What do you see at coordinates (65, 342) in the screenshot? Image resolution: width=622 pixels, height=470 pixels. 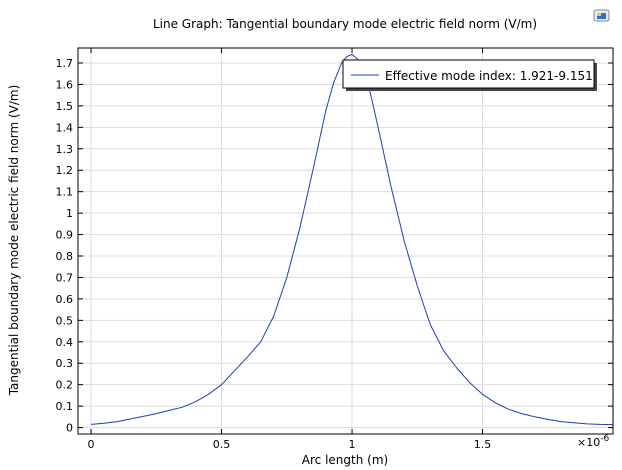 I see `y-tick-label: 0.4` at bounding box center [65, 342].